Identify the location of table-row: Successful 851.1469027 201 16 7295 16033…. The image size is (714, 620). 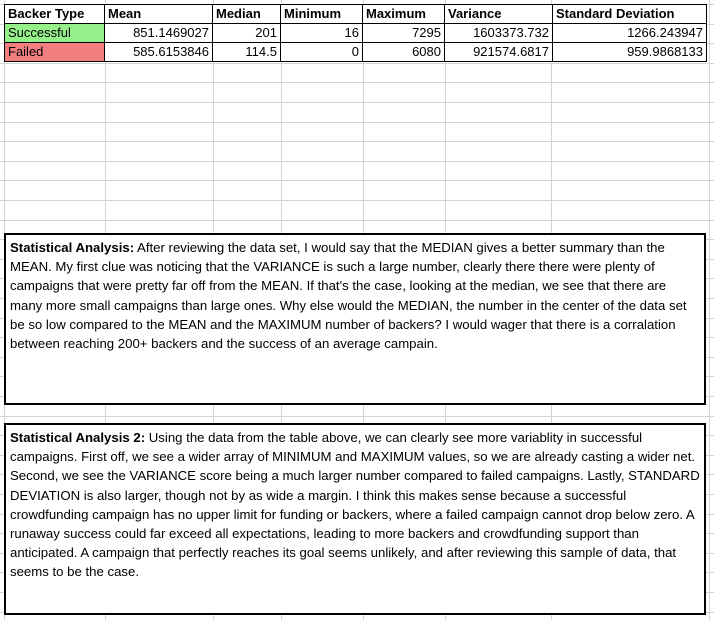
(355, 33).